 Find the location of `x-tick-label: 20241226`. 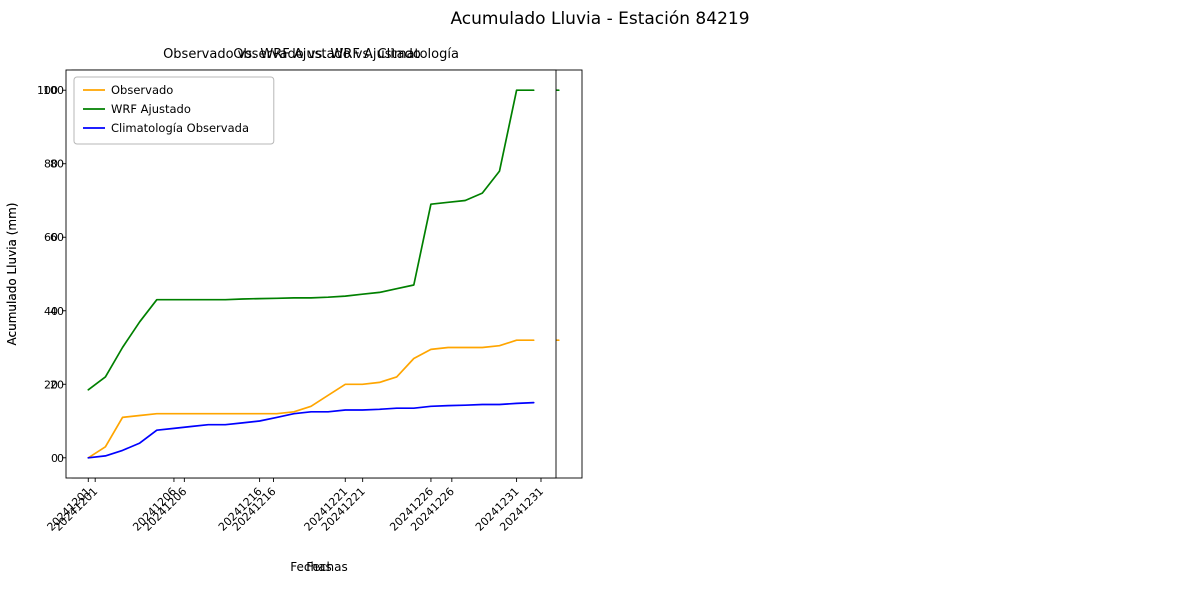

x-tick-label: 20241226 is located at coordinates (411, 509).